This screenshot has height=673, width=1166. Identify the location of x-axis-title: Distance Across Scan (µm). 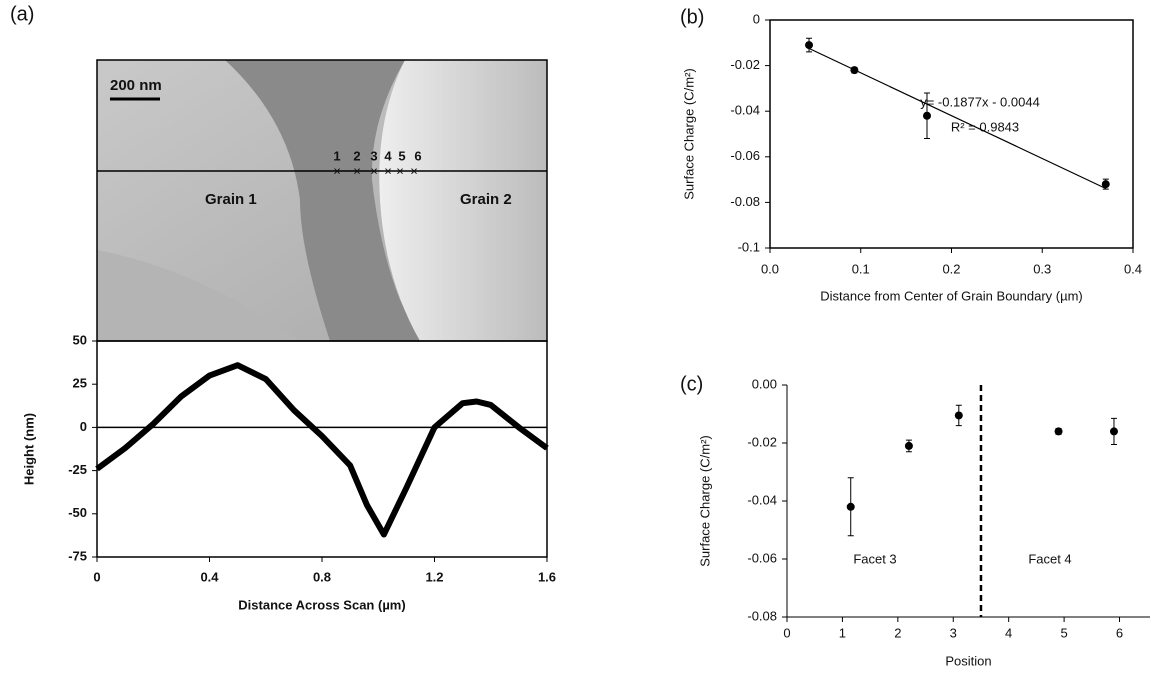
(321, 604).